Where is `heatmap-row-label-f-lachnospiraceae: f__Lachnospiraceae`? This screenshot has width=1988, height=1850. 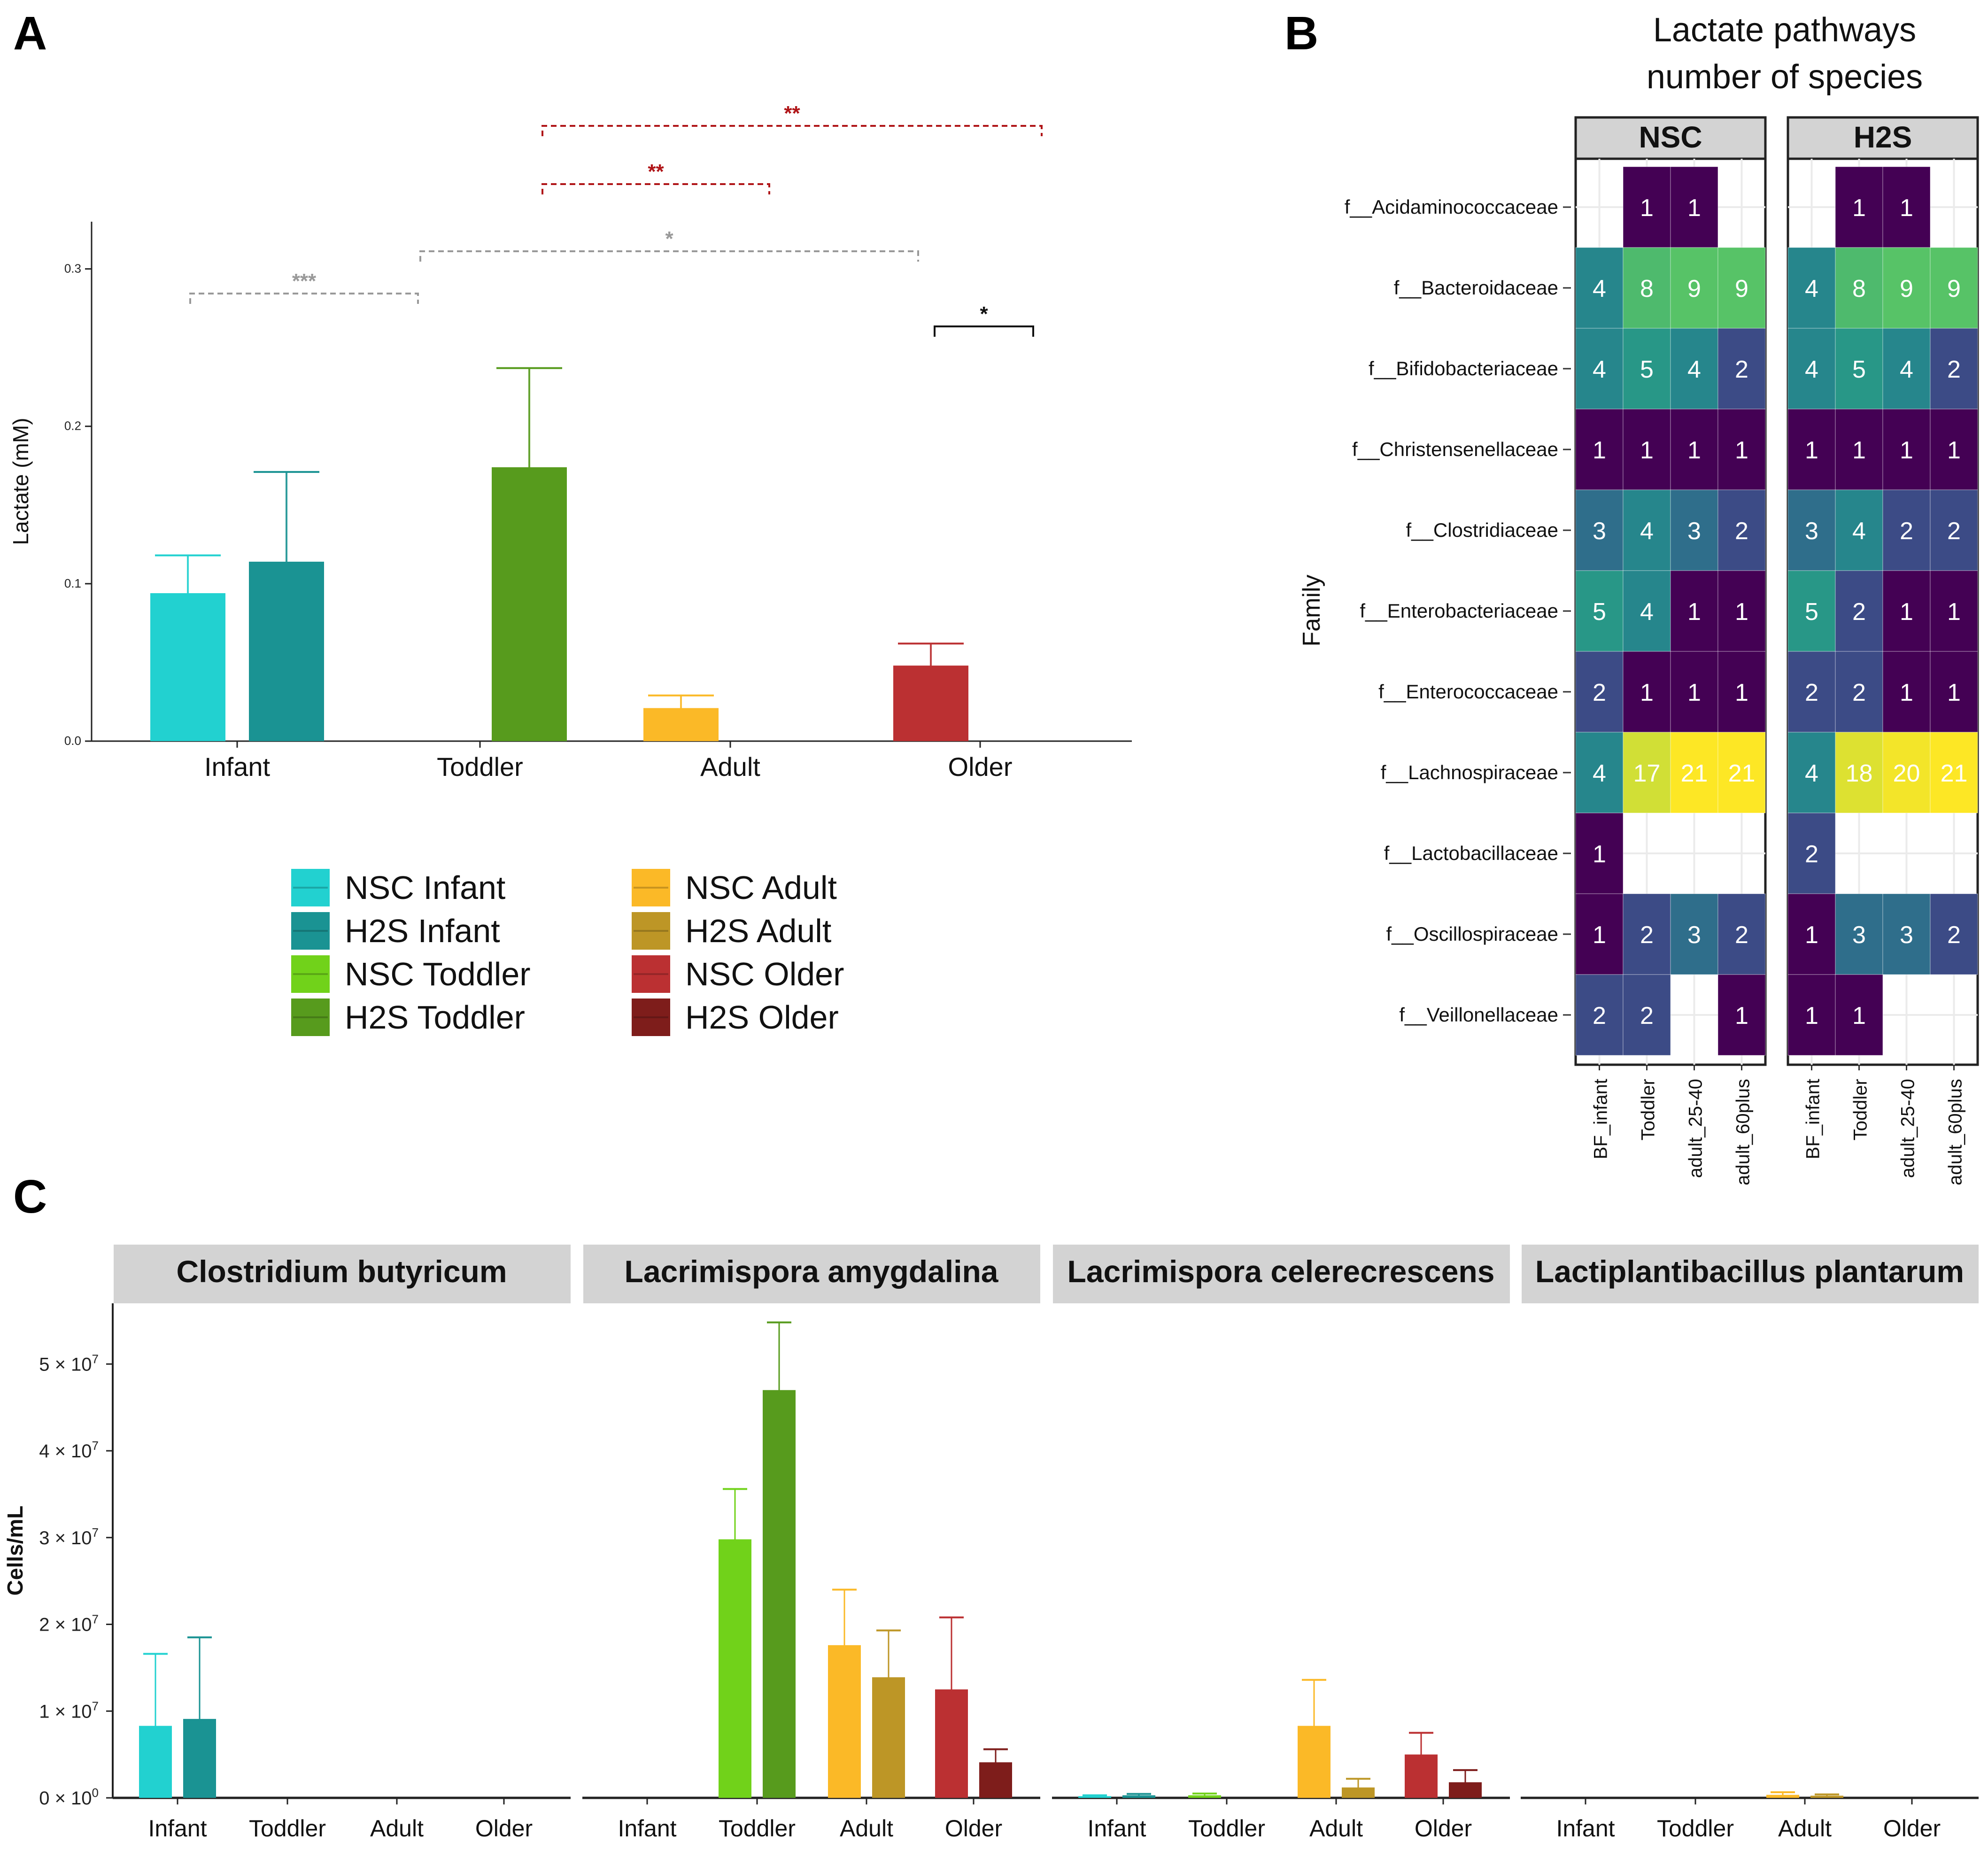
heatmap-row-label-f-lachnospiraceae: f__Lachnospiraceae is located at coordinates (1469, 772).